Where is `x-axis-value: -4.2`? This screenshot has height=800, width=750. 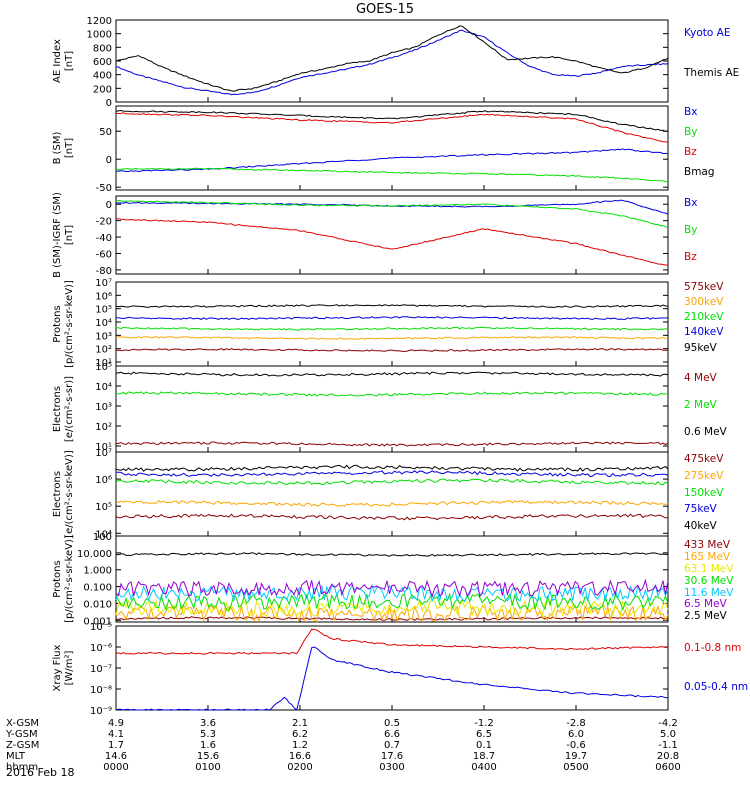
x-axis-value: -4.2 is located at coordinates (668, 723).